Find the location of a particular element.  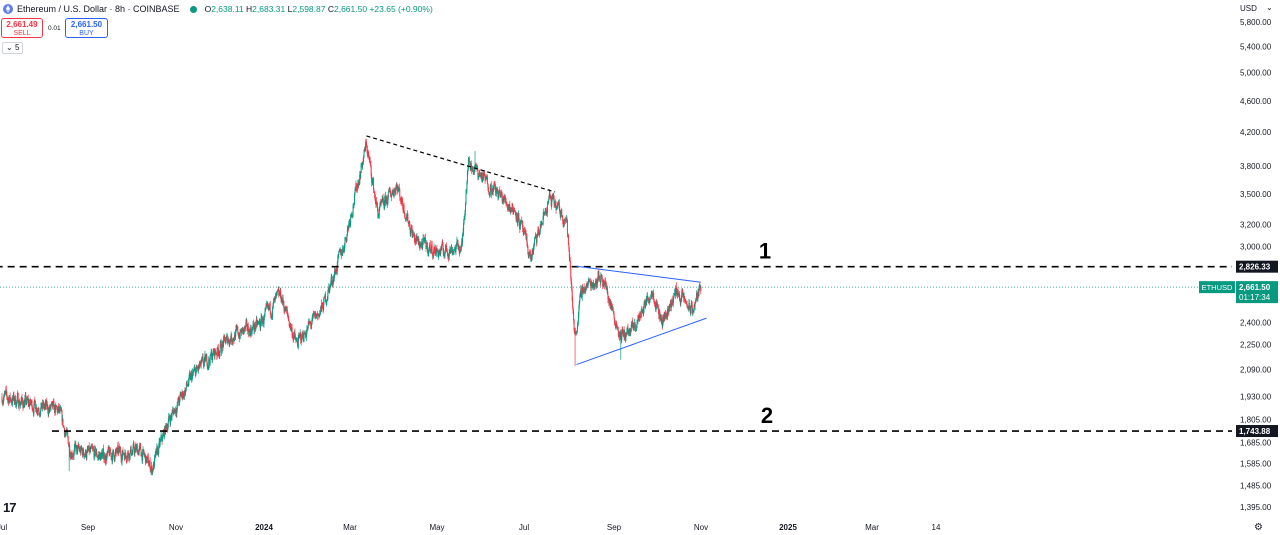

y-tick-label: 4,600.00 is located at coordinates (1256, 101).